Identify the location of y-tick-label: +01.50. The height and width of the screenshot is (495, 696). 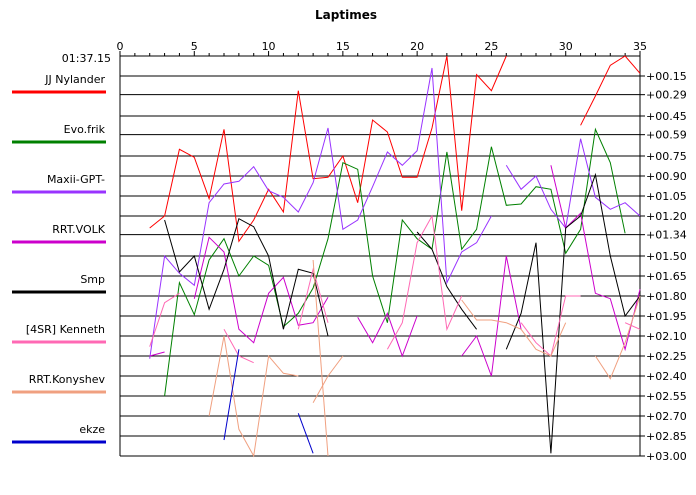
(666, 256).